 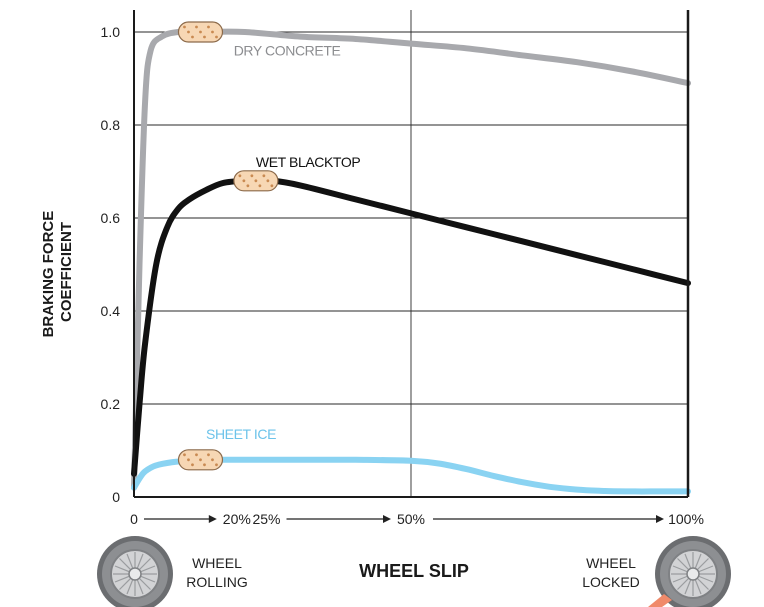 I want to click on rolling-wheel-icon, so click(x=135, y=571).